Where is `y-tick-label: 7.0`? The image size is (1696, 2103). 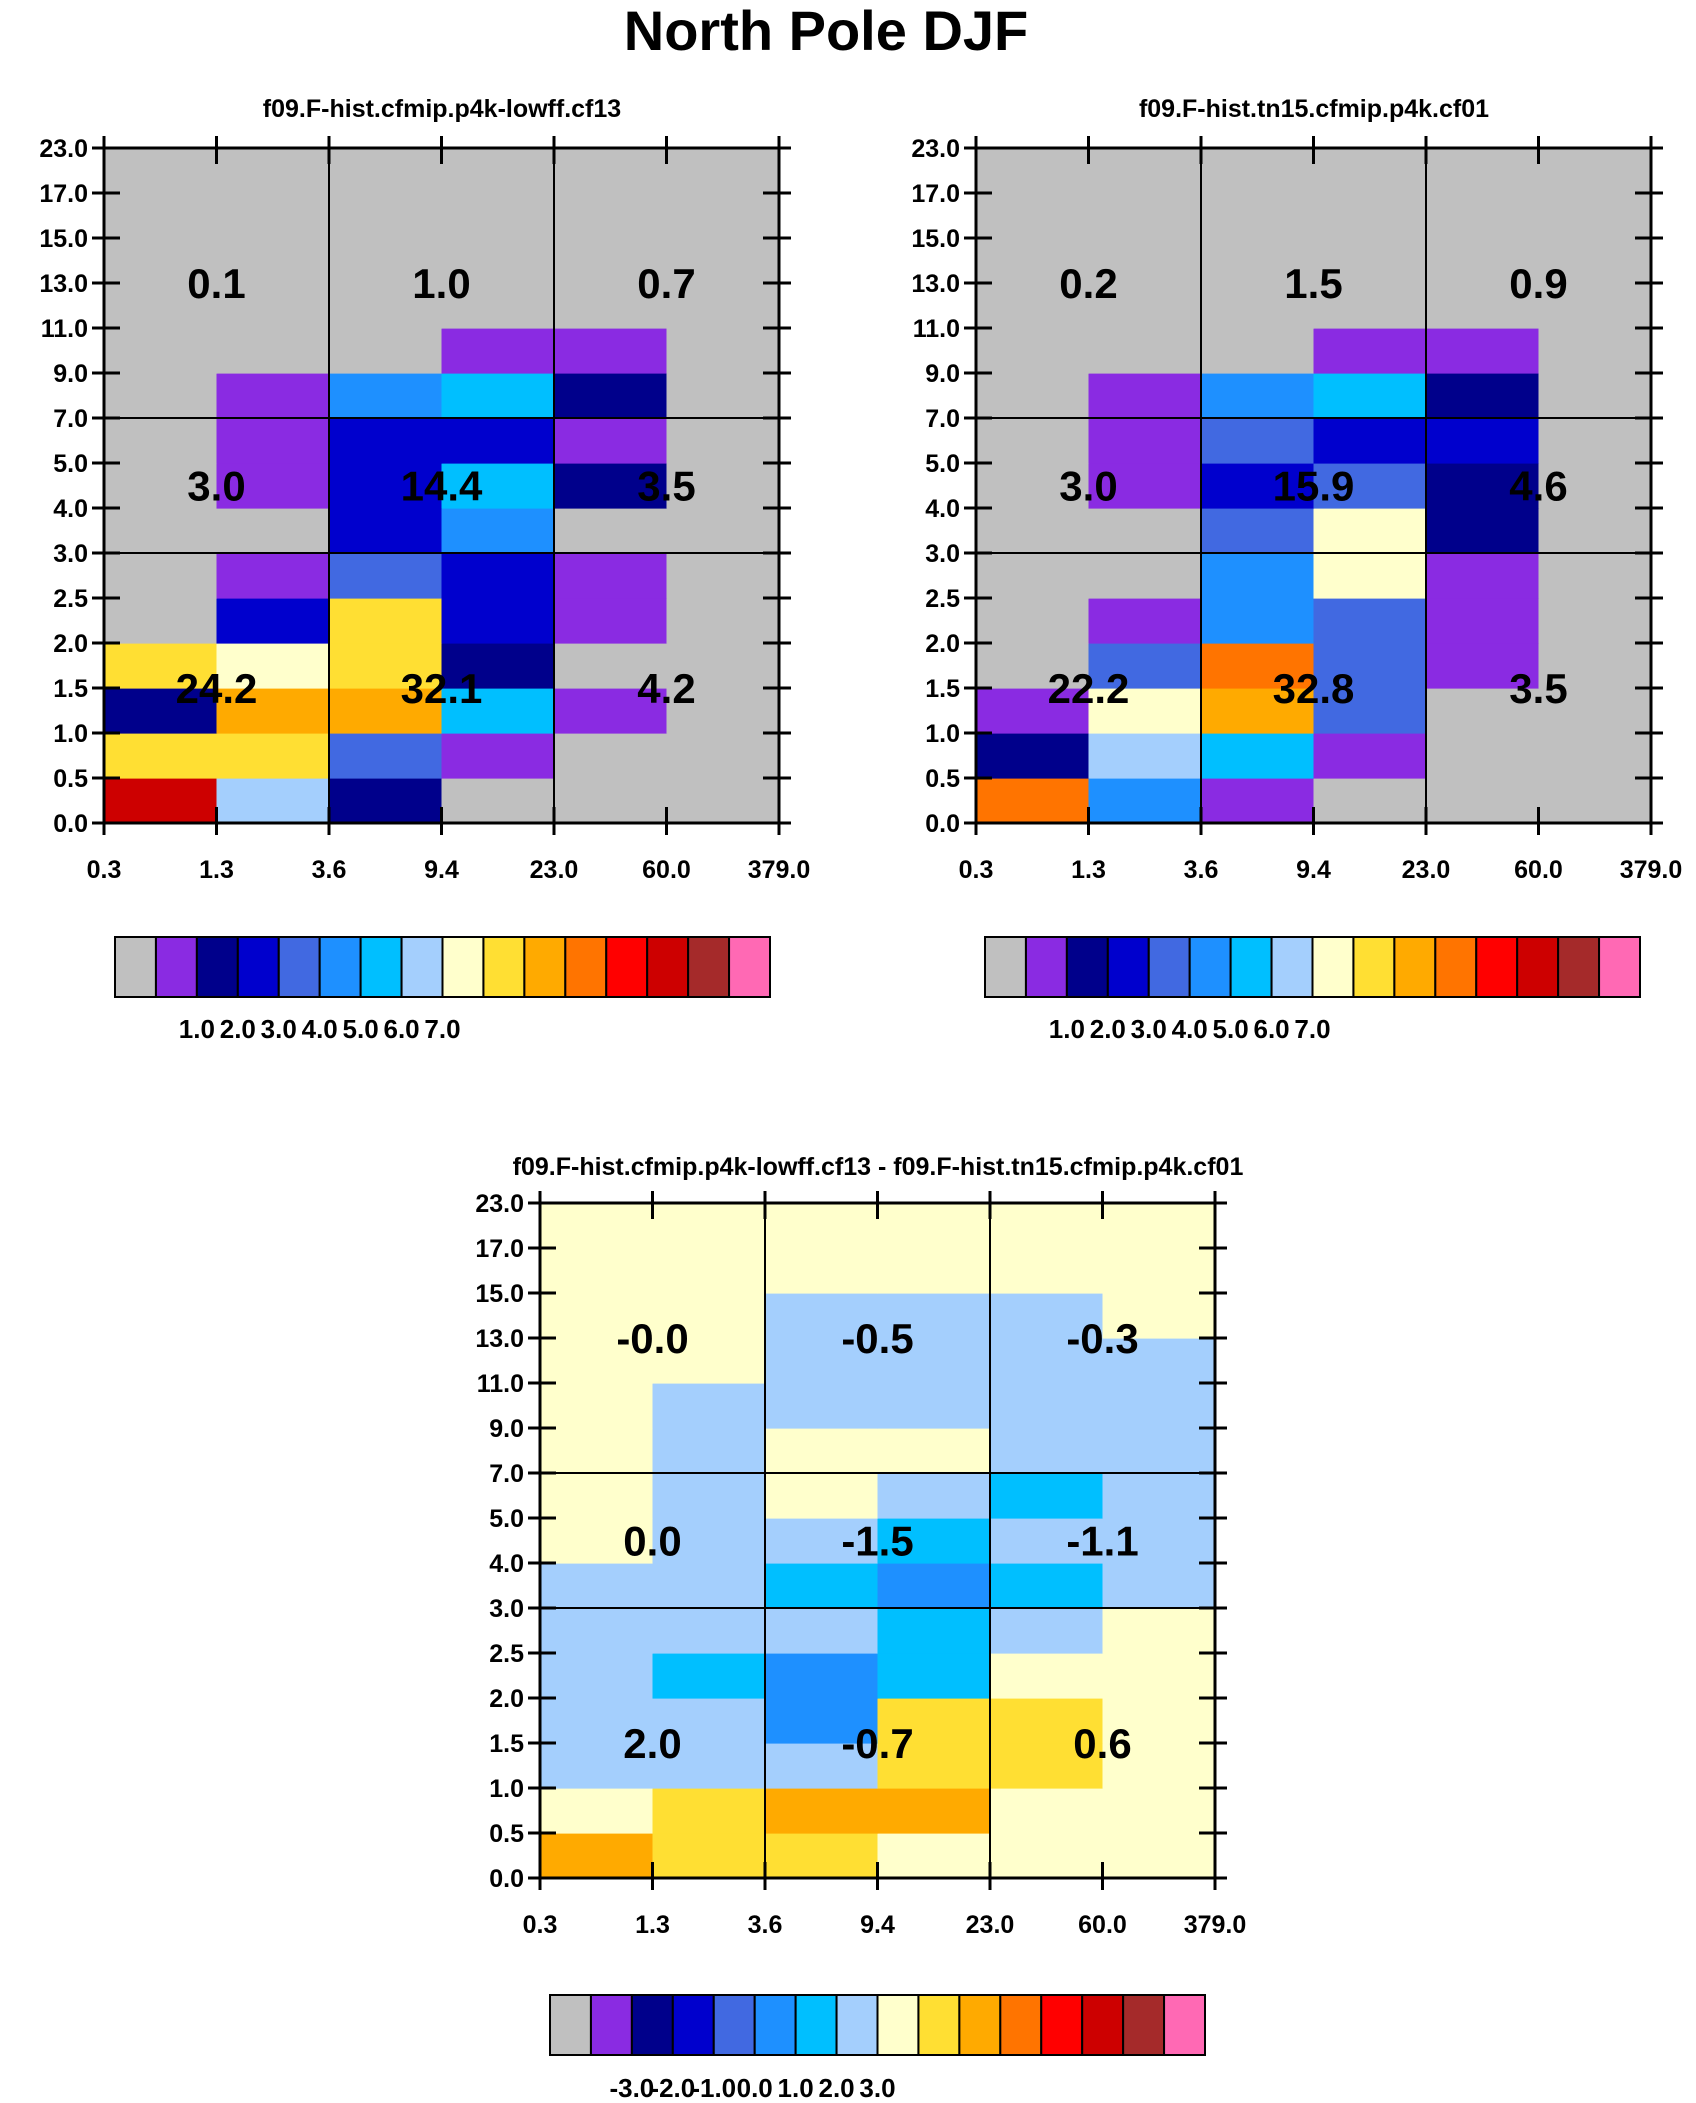
y-tick-label: 7.0 is located at coordinates (942, 419).